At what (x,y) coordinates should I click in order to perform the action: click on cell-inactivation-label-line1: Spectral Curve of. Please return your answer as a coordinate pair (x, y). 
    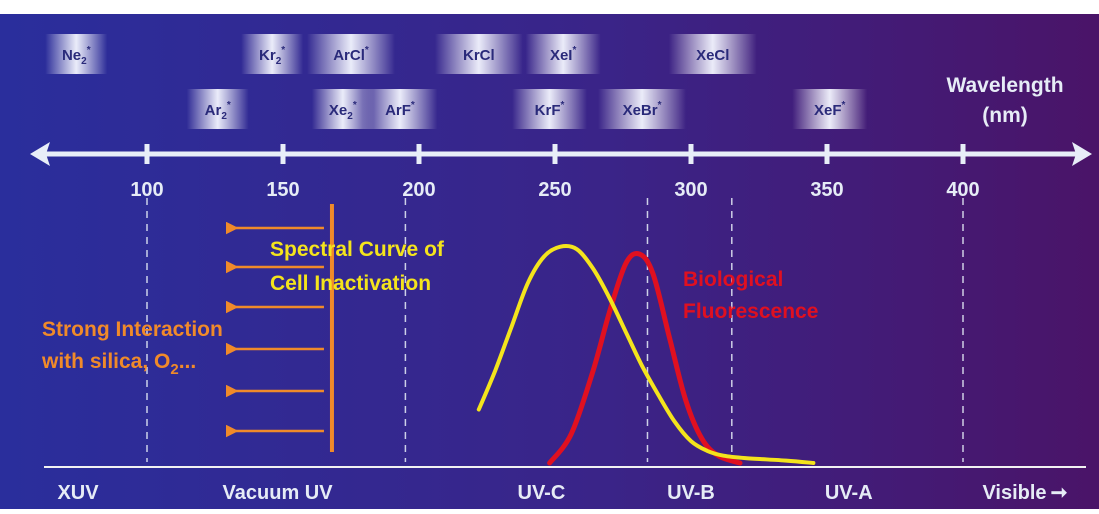
    Looking at the image, I should click on (357, 249).